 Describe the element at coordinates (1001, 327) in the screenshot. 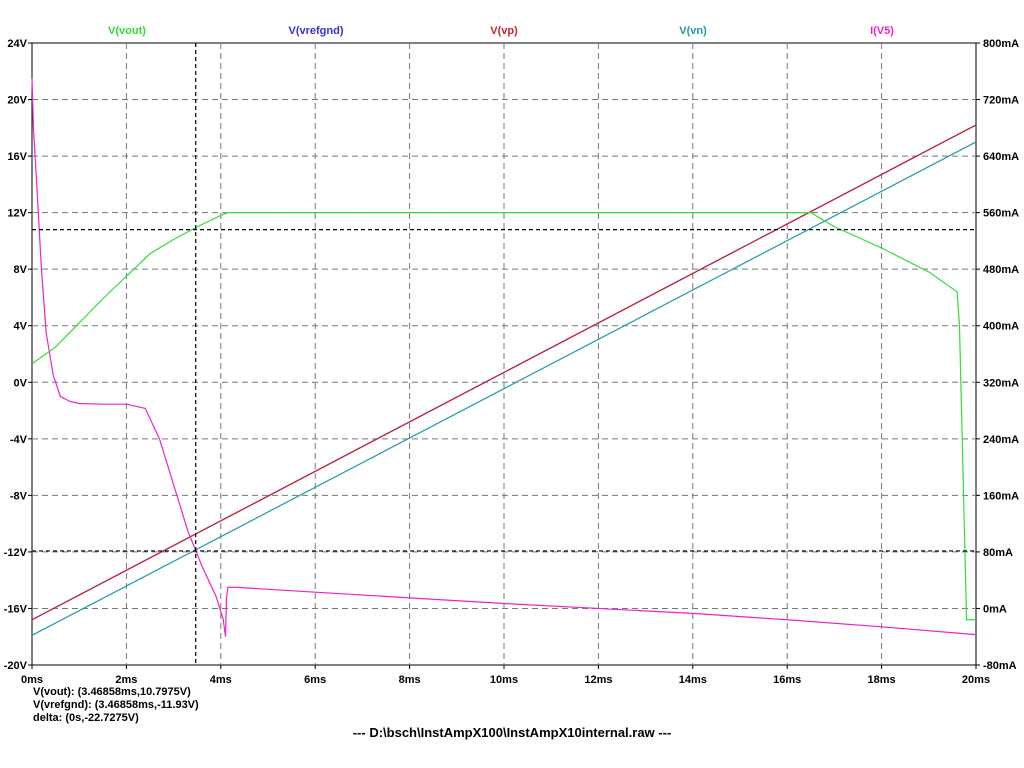

I see `right-tick-label: 400mA` at that location.